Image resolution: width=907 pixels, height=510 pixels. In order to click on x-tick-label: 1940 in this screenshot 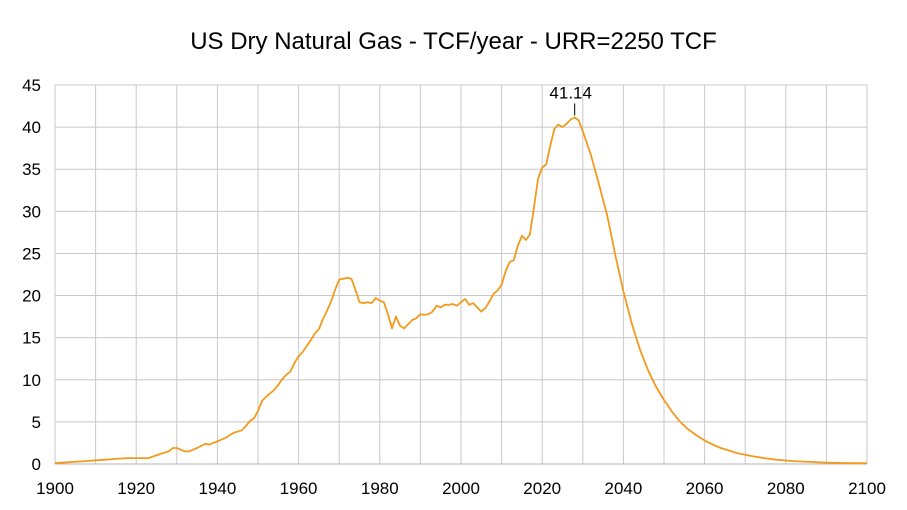, I will do `click(217, 488)`.